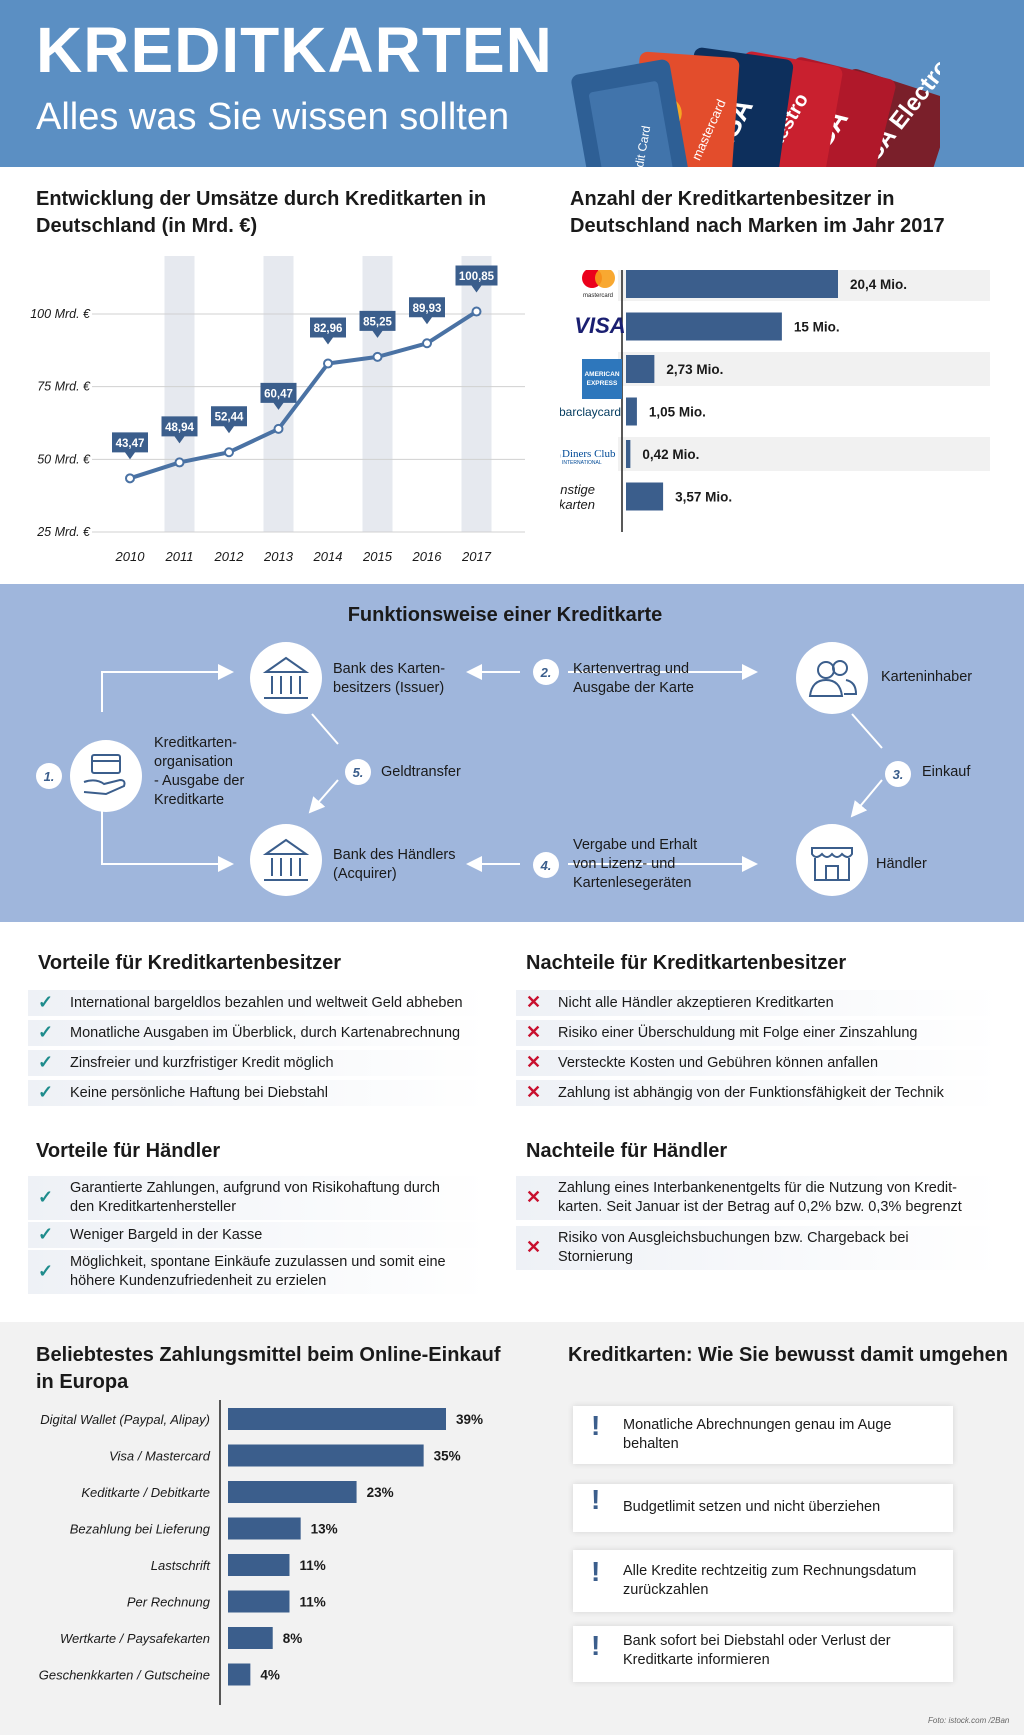  What do you see at coordinates (898, 774) in the screenshot?
I see `step-3-marker` at bounding box center [898, 774].